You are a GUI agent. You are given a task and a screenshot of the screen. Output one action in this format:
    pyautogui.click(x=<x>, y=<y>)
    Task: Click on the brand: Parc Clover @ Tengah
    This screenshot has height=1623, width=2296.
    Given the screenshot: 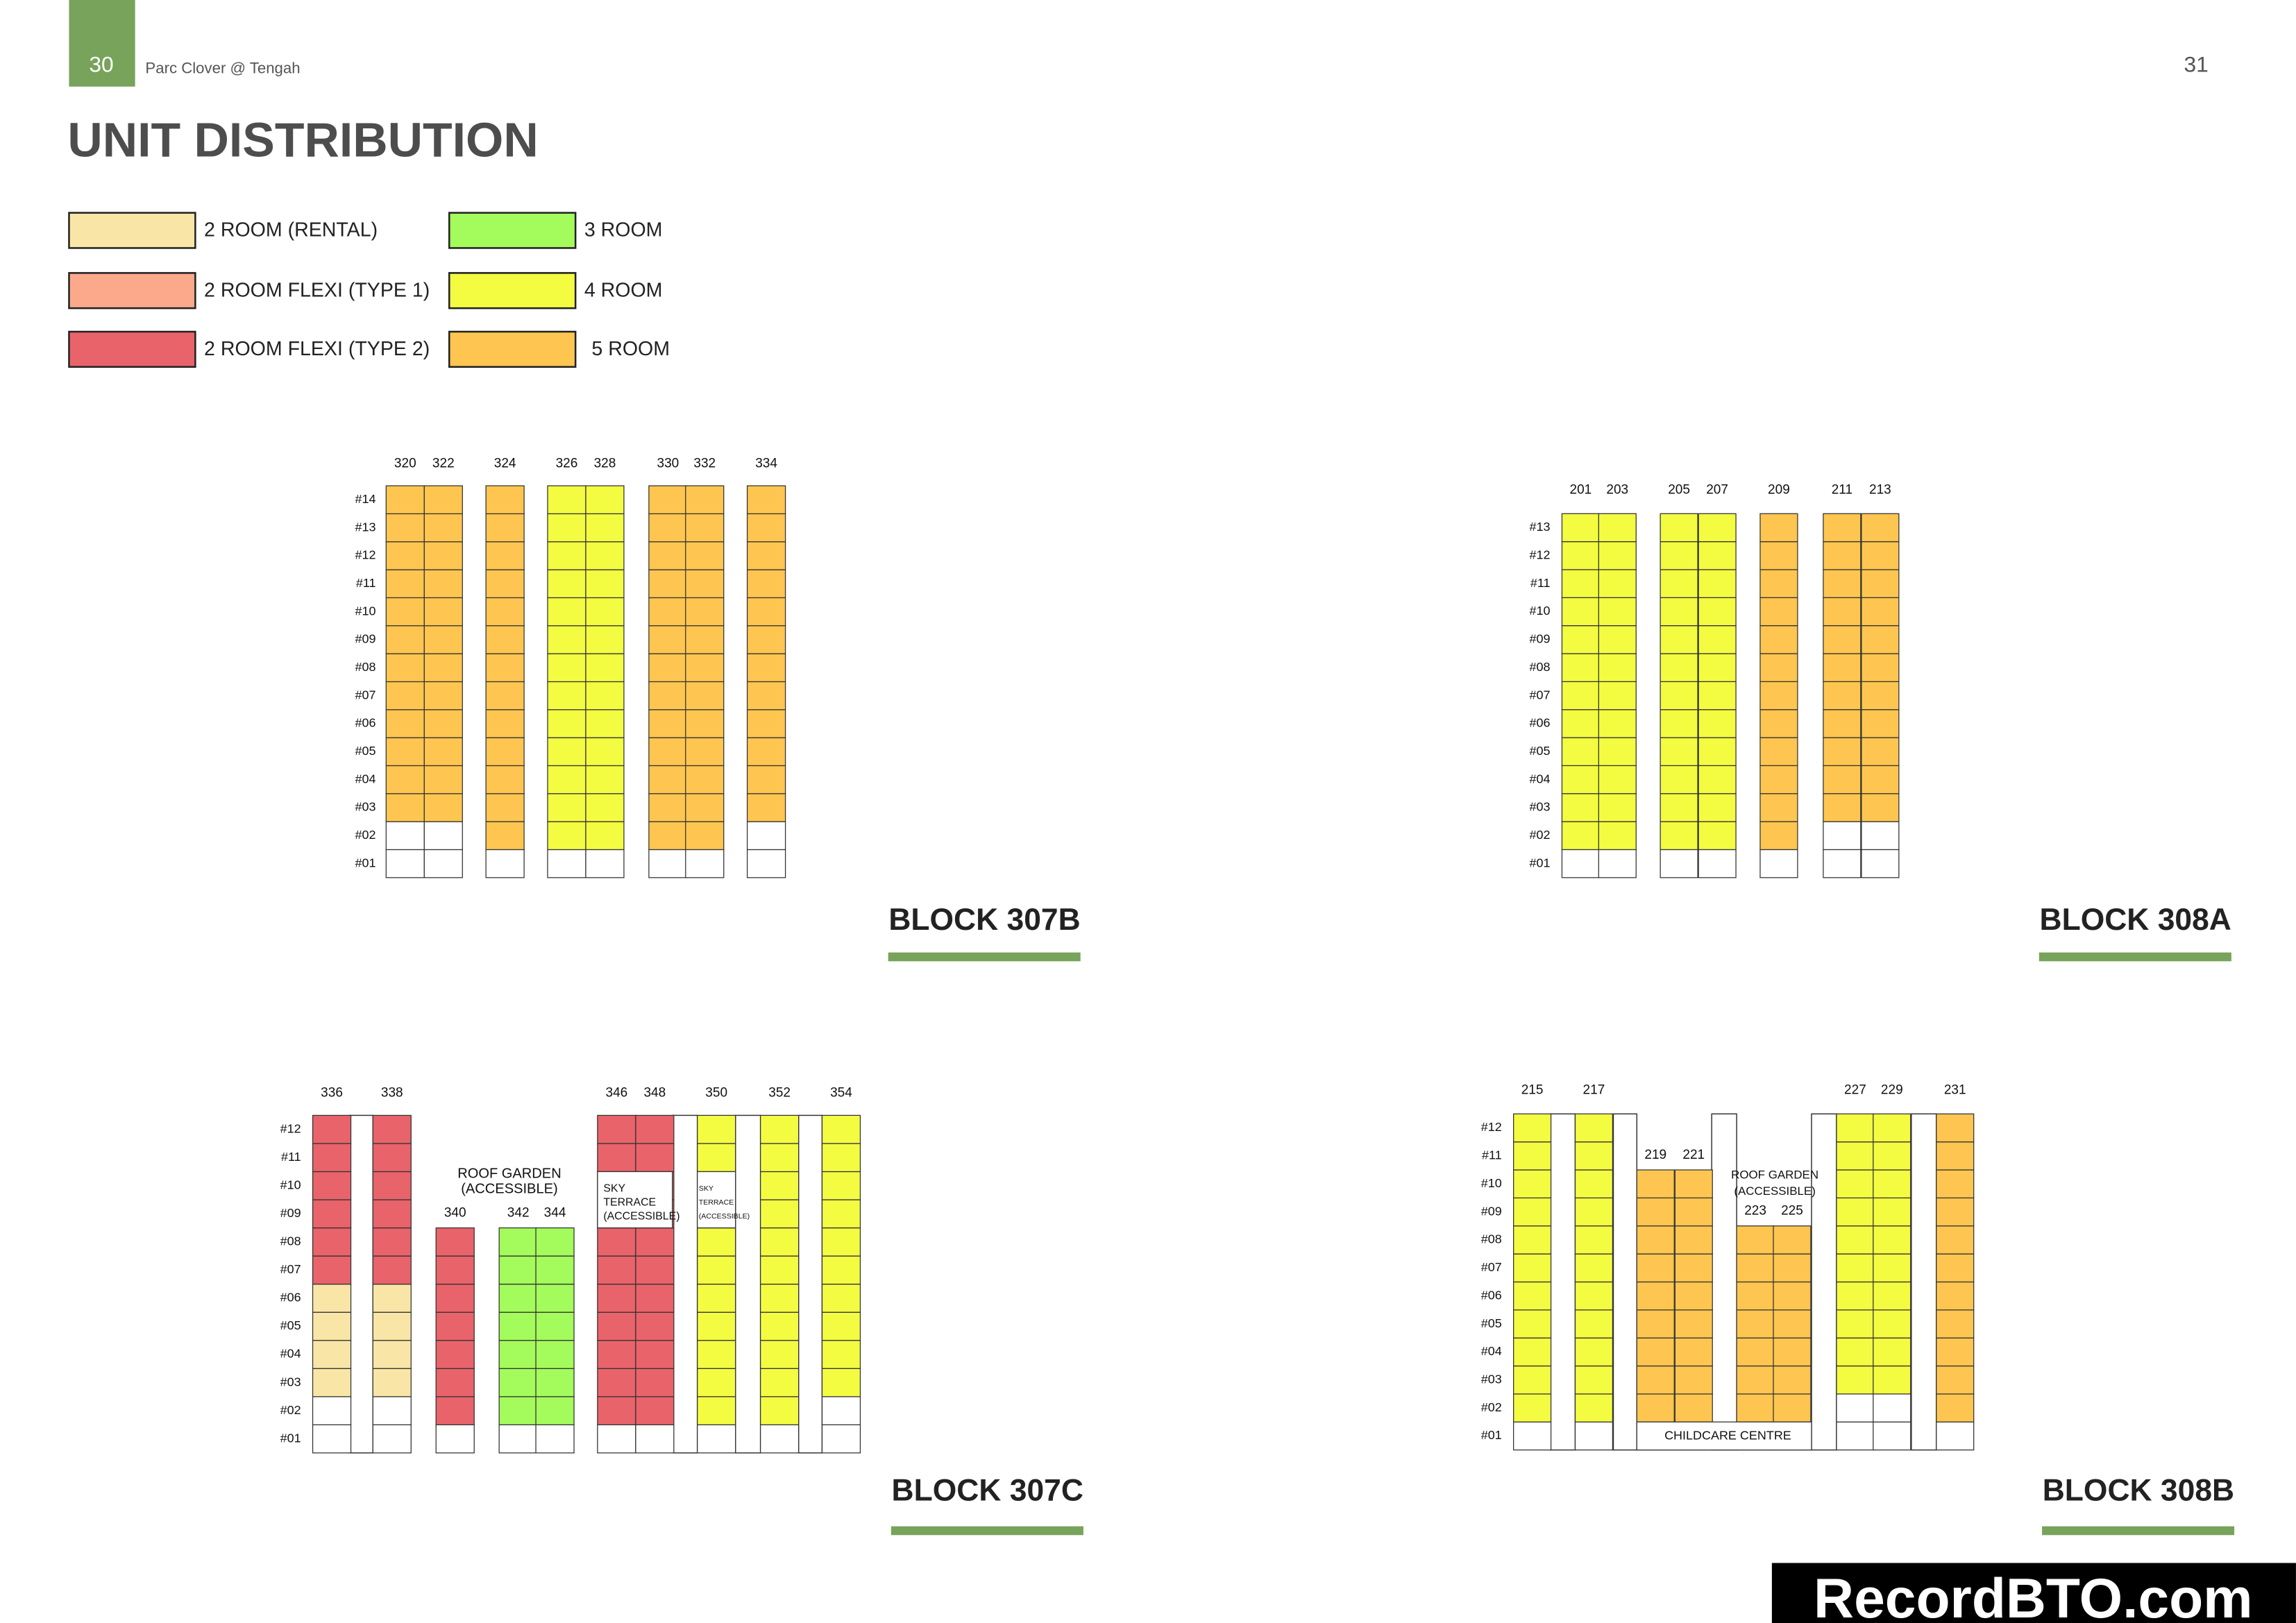 What is the action you would take?
    pyautogui.click(x=223, y=67)
    